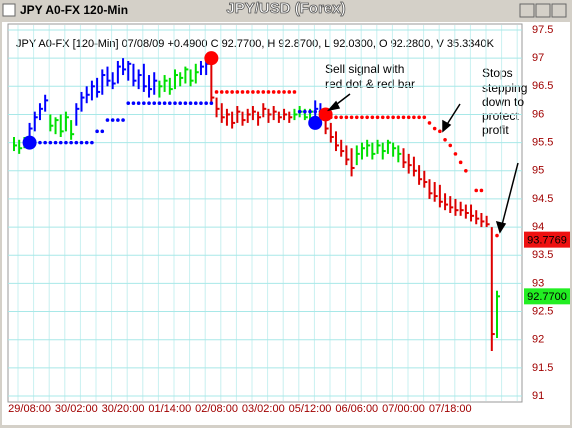 This screenshot has height=428, width=572. I want to click on title-bar, so click(286, 11).